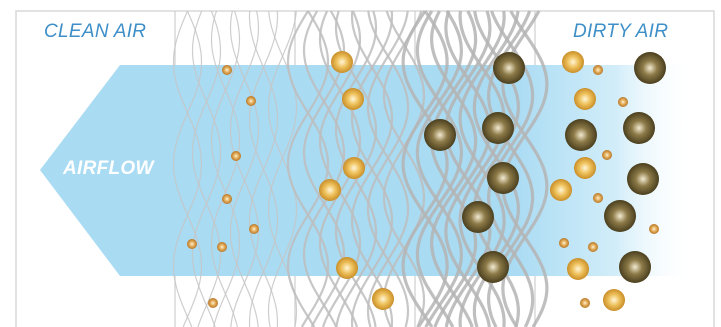 This screenshot has height=327, width=721. I want to click on airflow-label: AIRFLOW, so click(108, 168).